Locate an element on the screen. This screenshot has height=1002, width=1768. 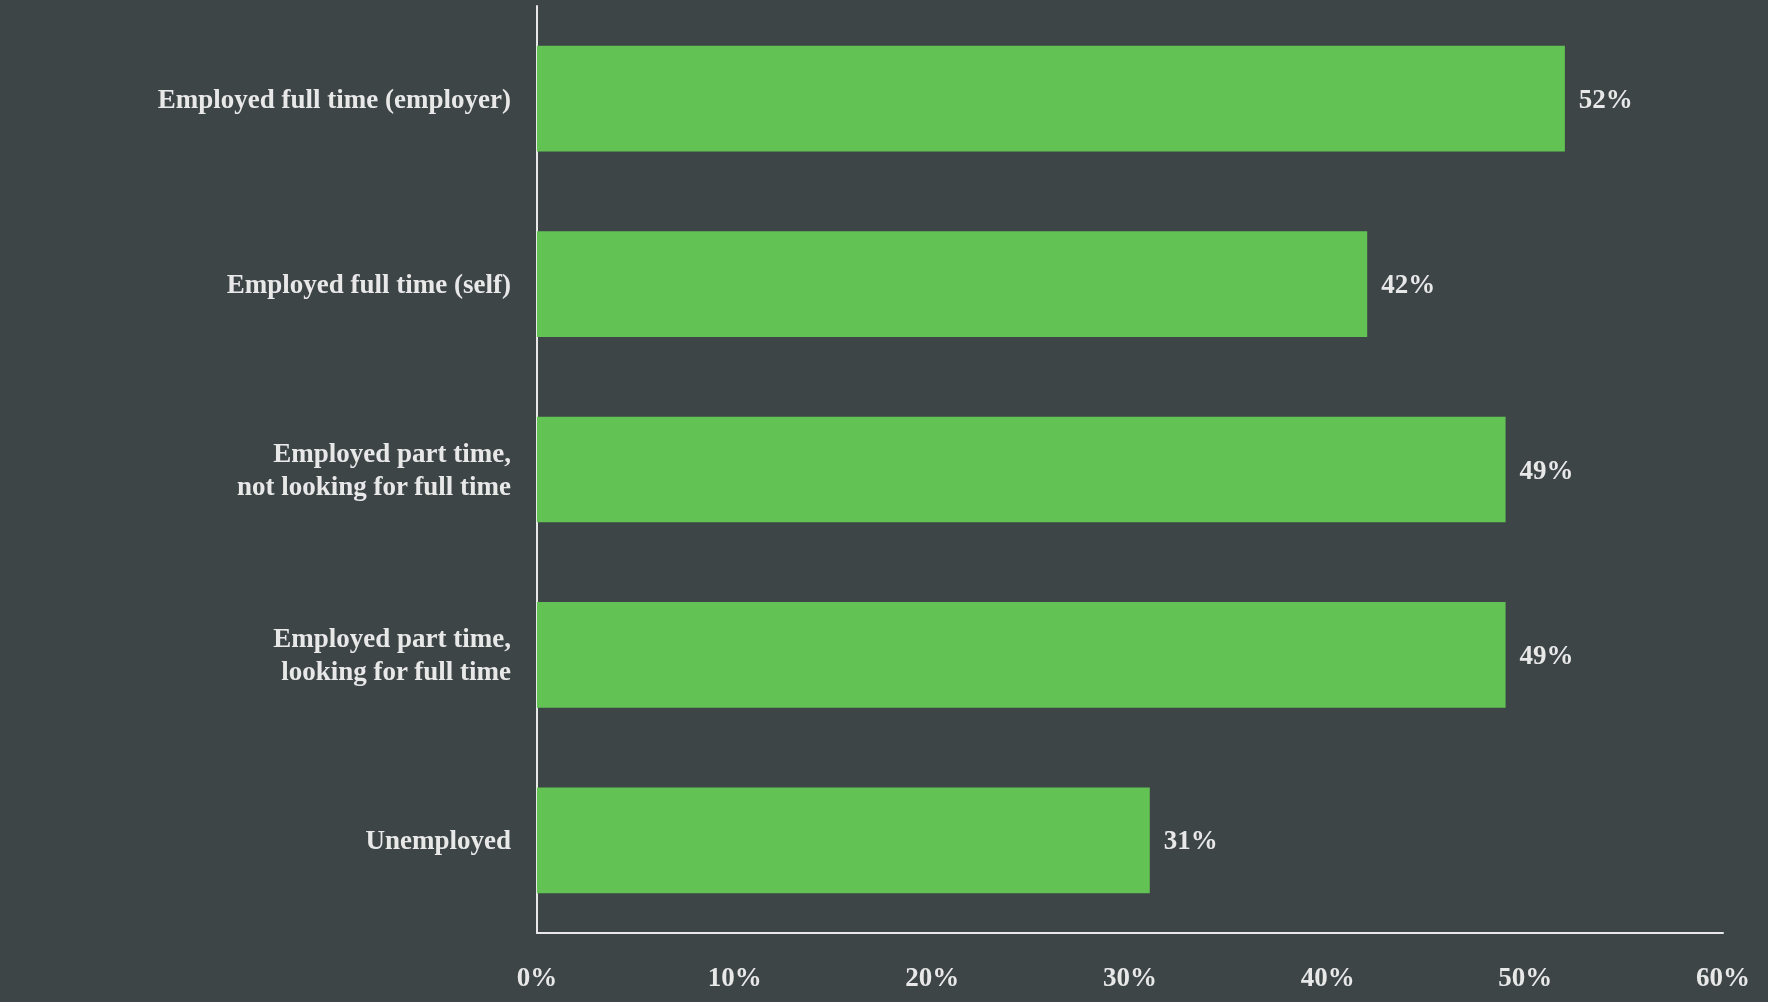
y-tick-label: Unemployed is located at coordinates (438, 840).